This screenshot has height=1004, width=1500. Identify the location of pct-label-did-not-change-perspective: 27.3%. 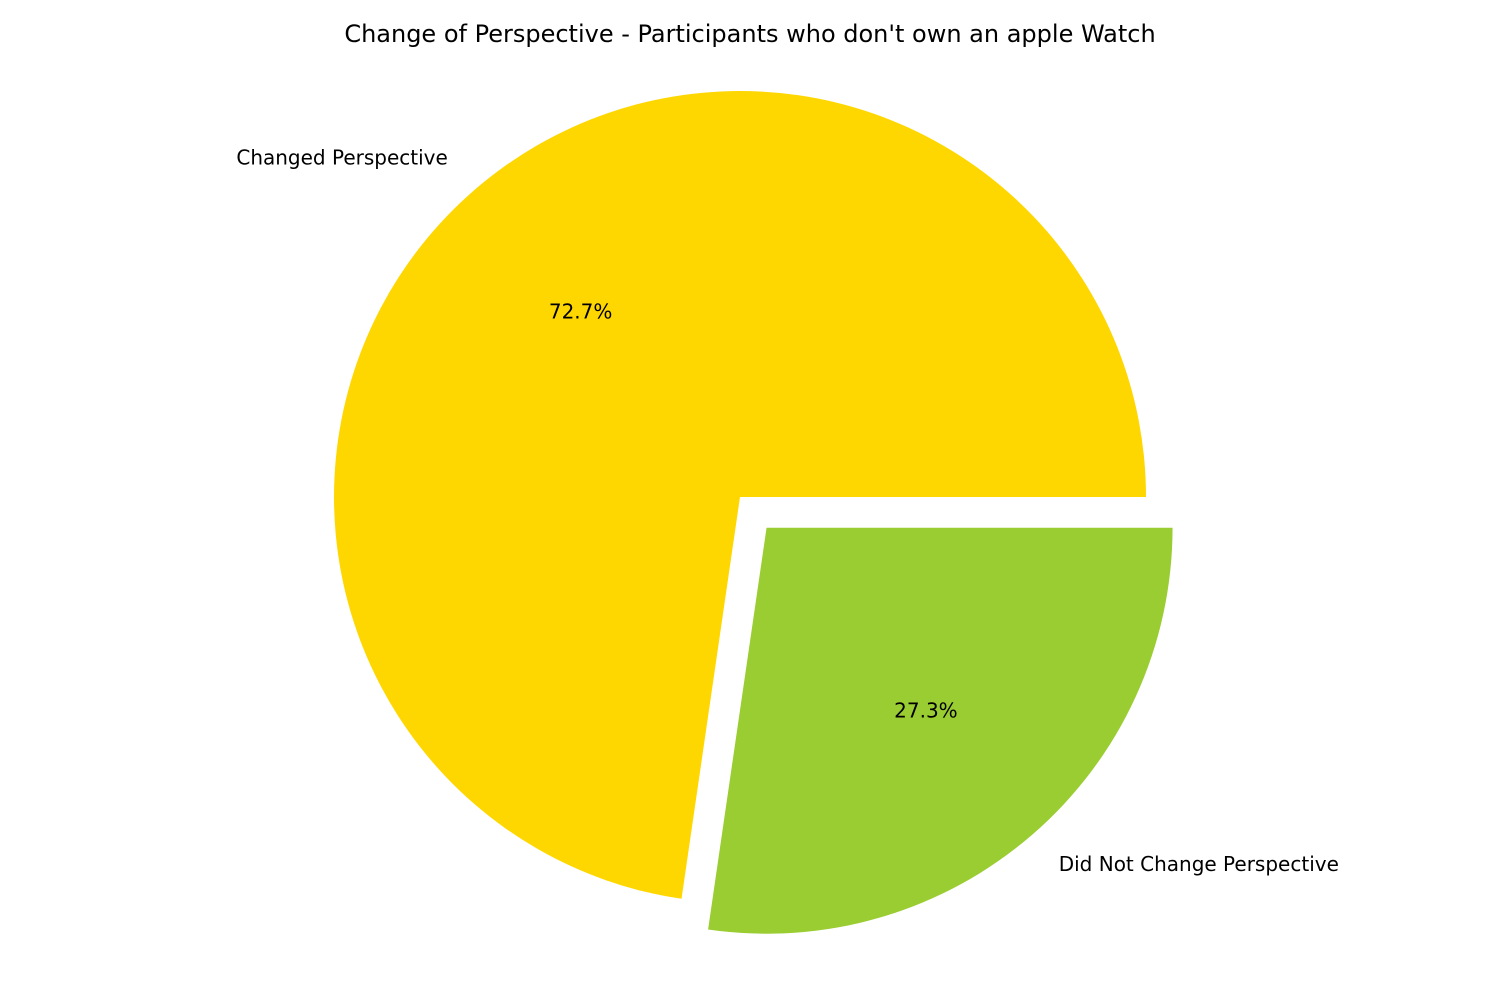
(926, 710).